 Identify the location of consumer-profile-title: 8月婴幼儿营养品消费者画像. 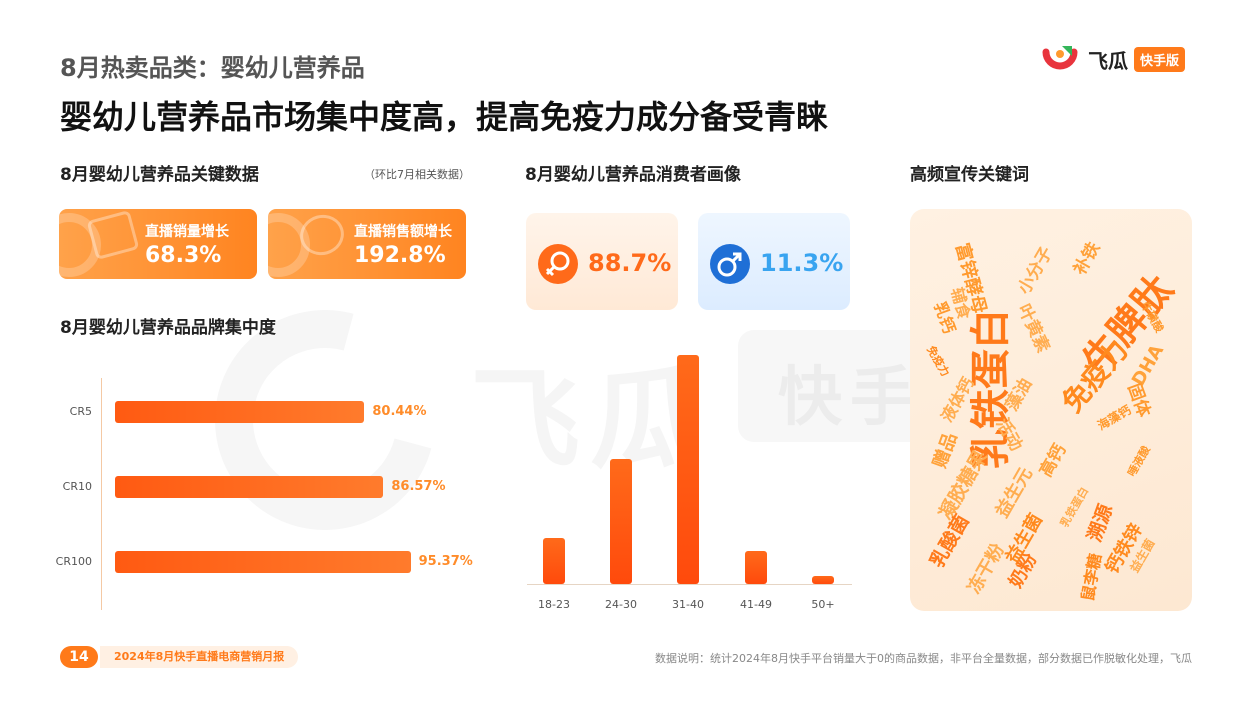
(633, 175).